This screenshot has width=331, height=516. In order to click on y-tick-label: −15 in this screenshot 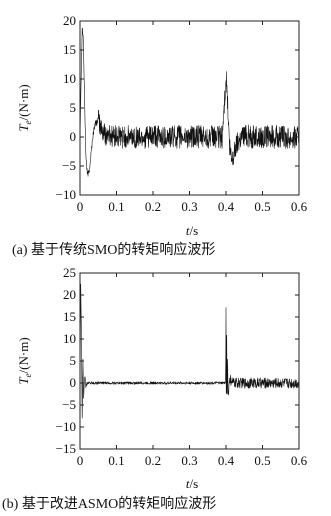, I will do `click(66, 448)`.